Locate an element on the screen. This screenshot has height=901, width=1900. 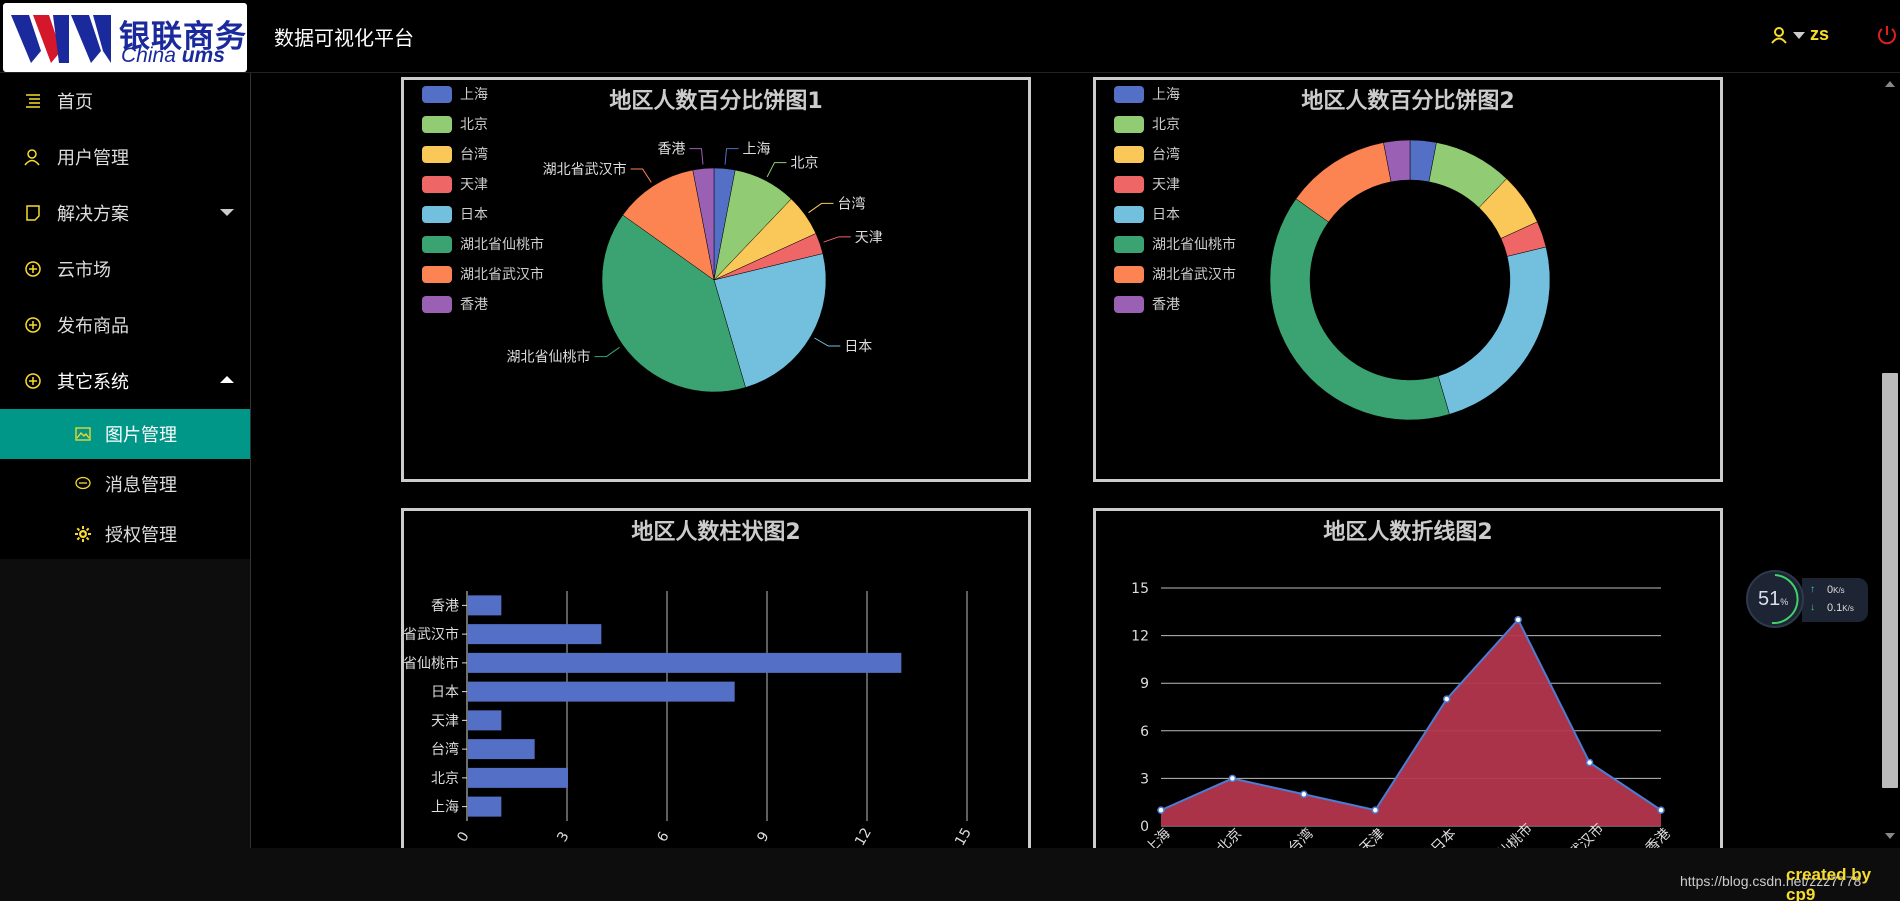
logo-en-b: ums is located at coordinates (203, 55).